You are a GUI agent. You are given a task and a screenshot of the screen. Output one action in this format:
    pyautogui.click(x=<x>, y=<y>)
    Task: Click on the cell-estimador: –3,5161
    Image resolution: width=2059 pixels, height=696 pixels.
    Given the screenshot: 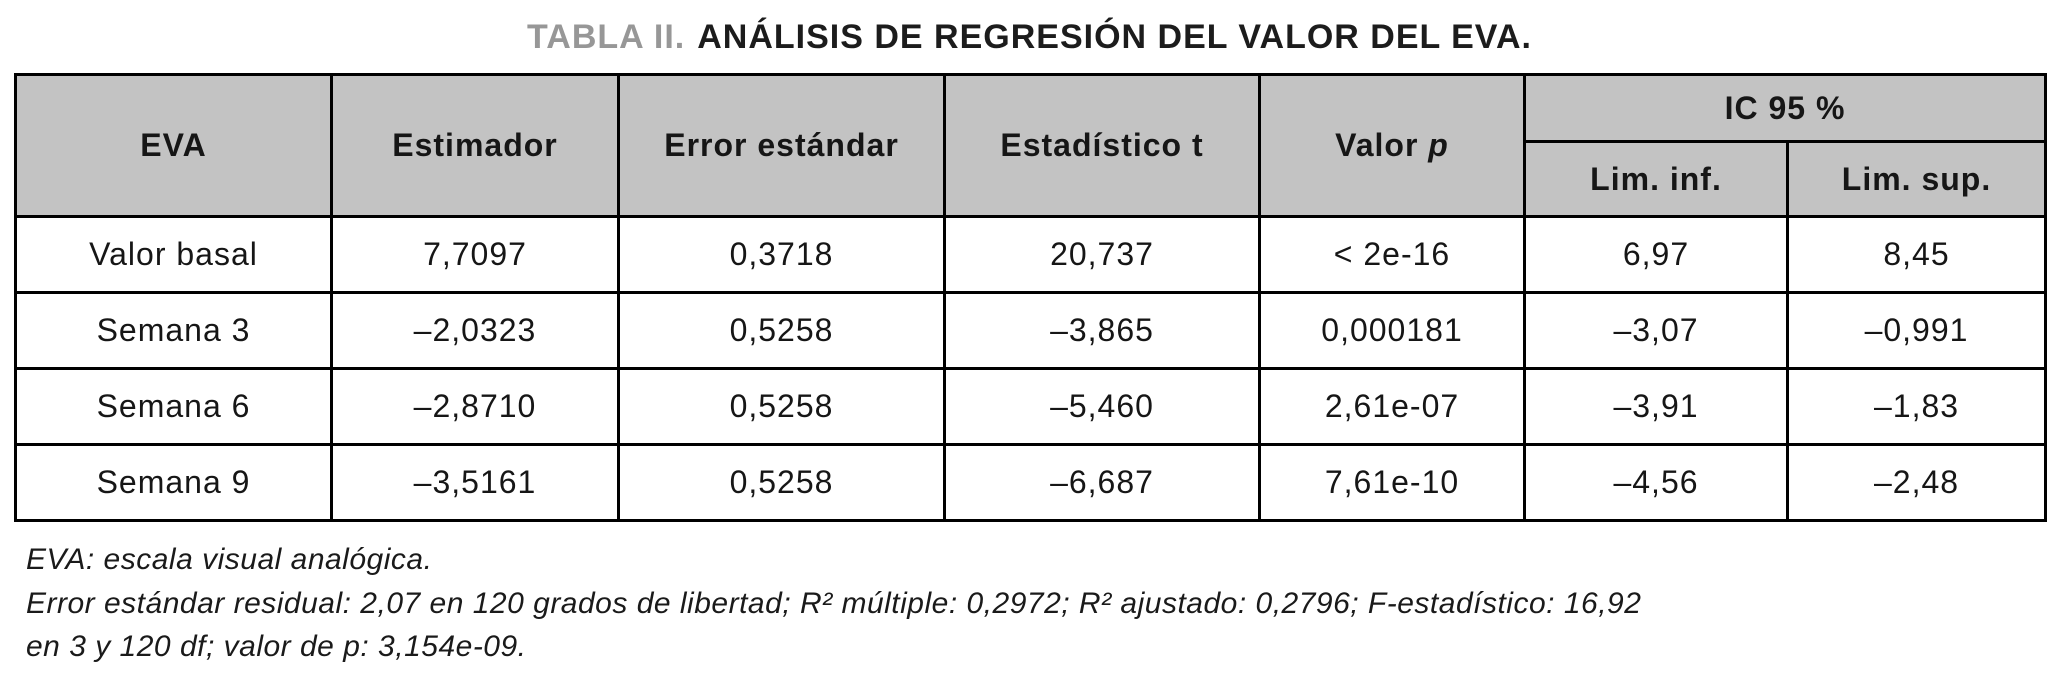 What is the action you would take?
    pyautogui.click(x=475, y=482)
    